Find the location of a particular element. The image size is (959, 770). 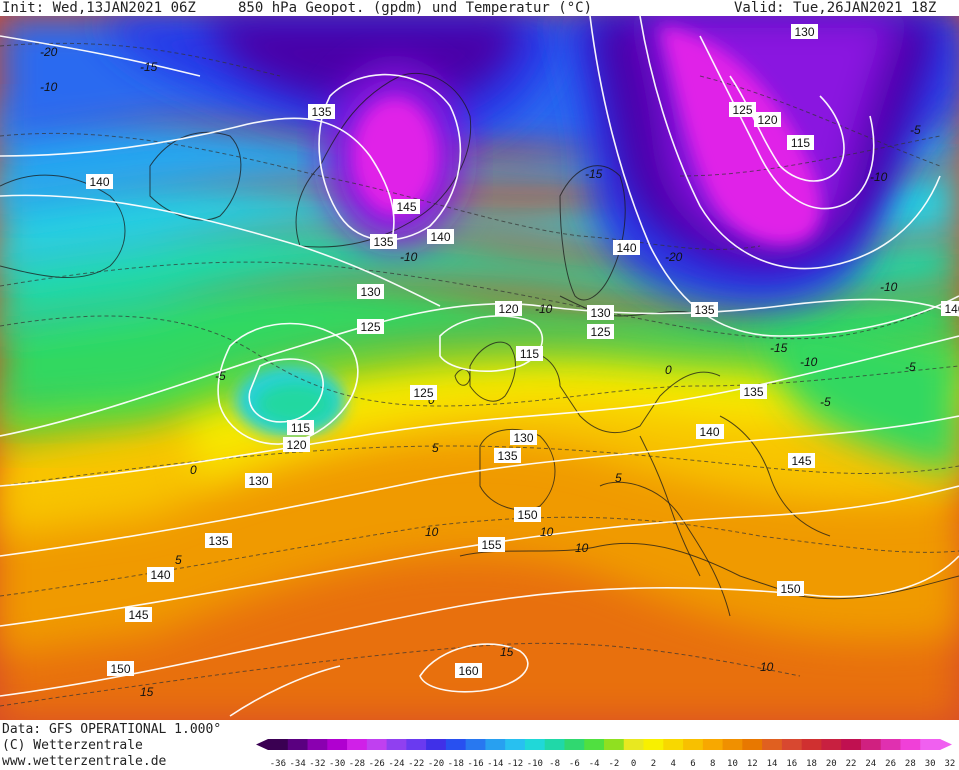

legend-tick-label: -18 is located at coordinates (456, 764).